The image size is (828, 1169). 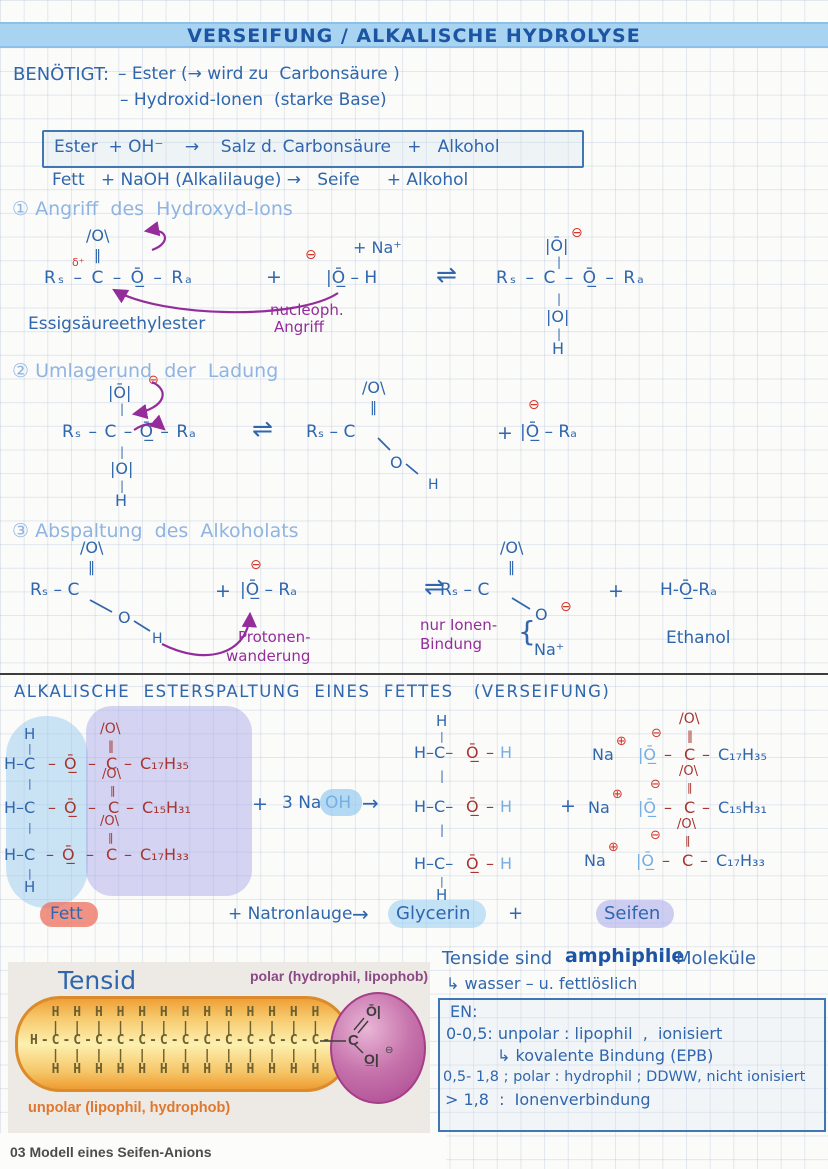 I want to click on nucleophilic-attack-label: nucleoph., so click(x=307, y=310).